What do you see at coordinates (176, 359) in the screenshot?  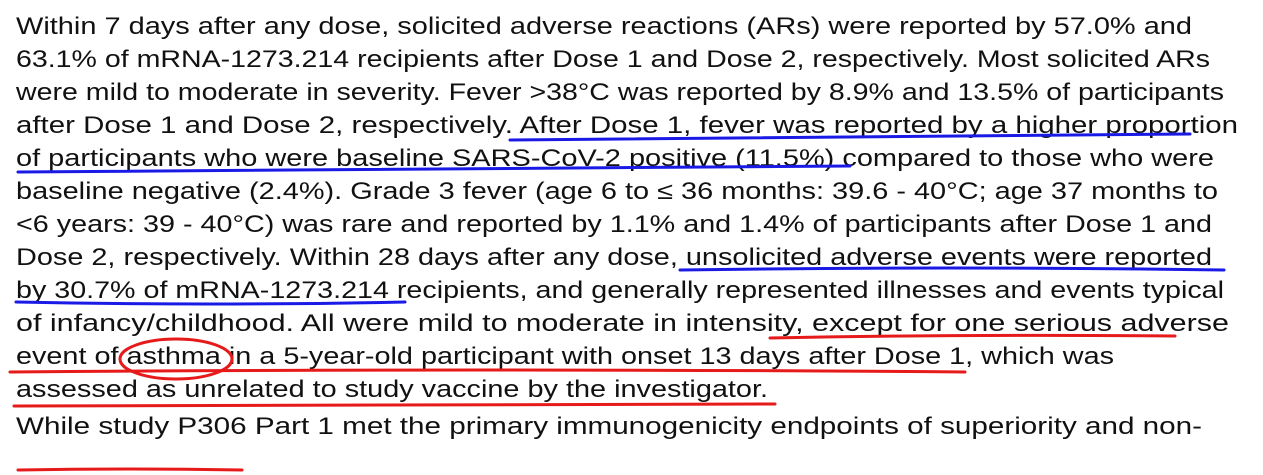 I see `red-circle` at bounding box center [176, 359].